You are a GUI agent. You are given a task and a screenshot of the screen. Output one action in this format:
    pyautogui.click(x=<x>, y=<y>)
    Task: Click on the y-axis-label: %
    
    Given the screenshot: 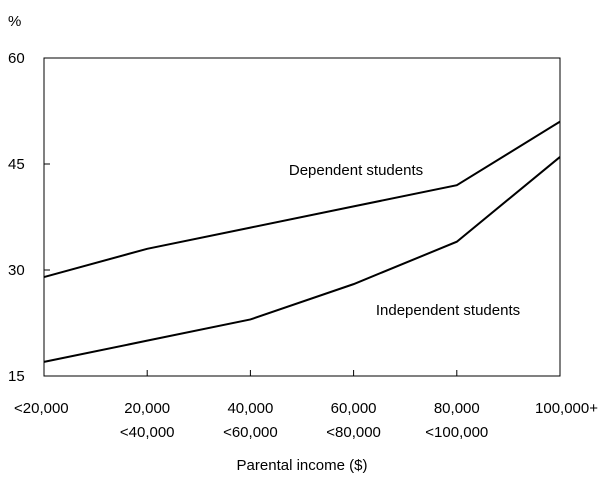 What is the action you would take?
    pyautogui.click(x=14, y=21)
    